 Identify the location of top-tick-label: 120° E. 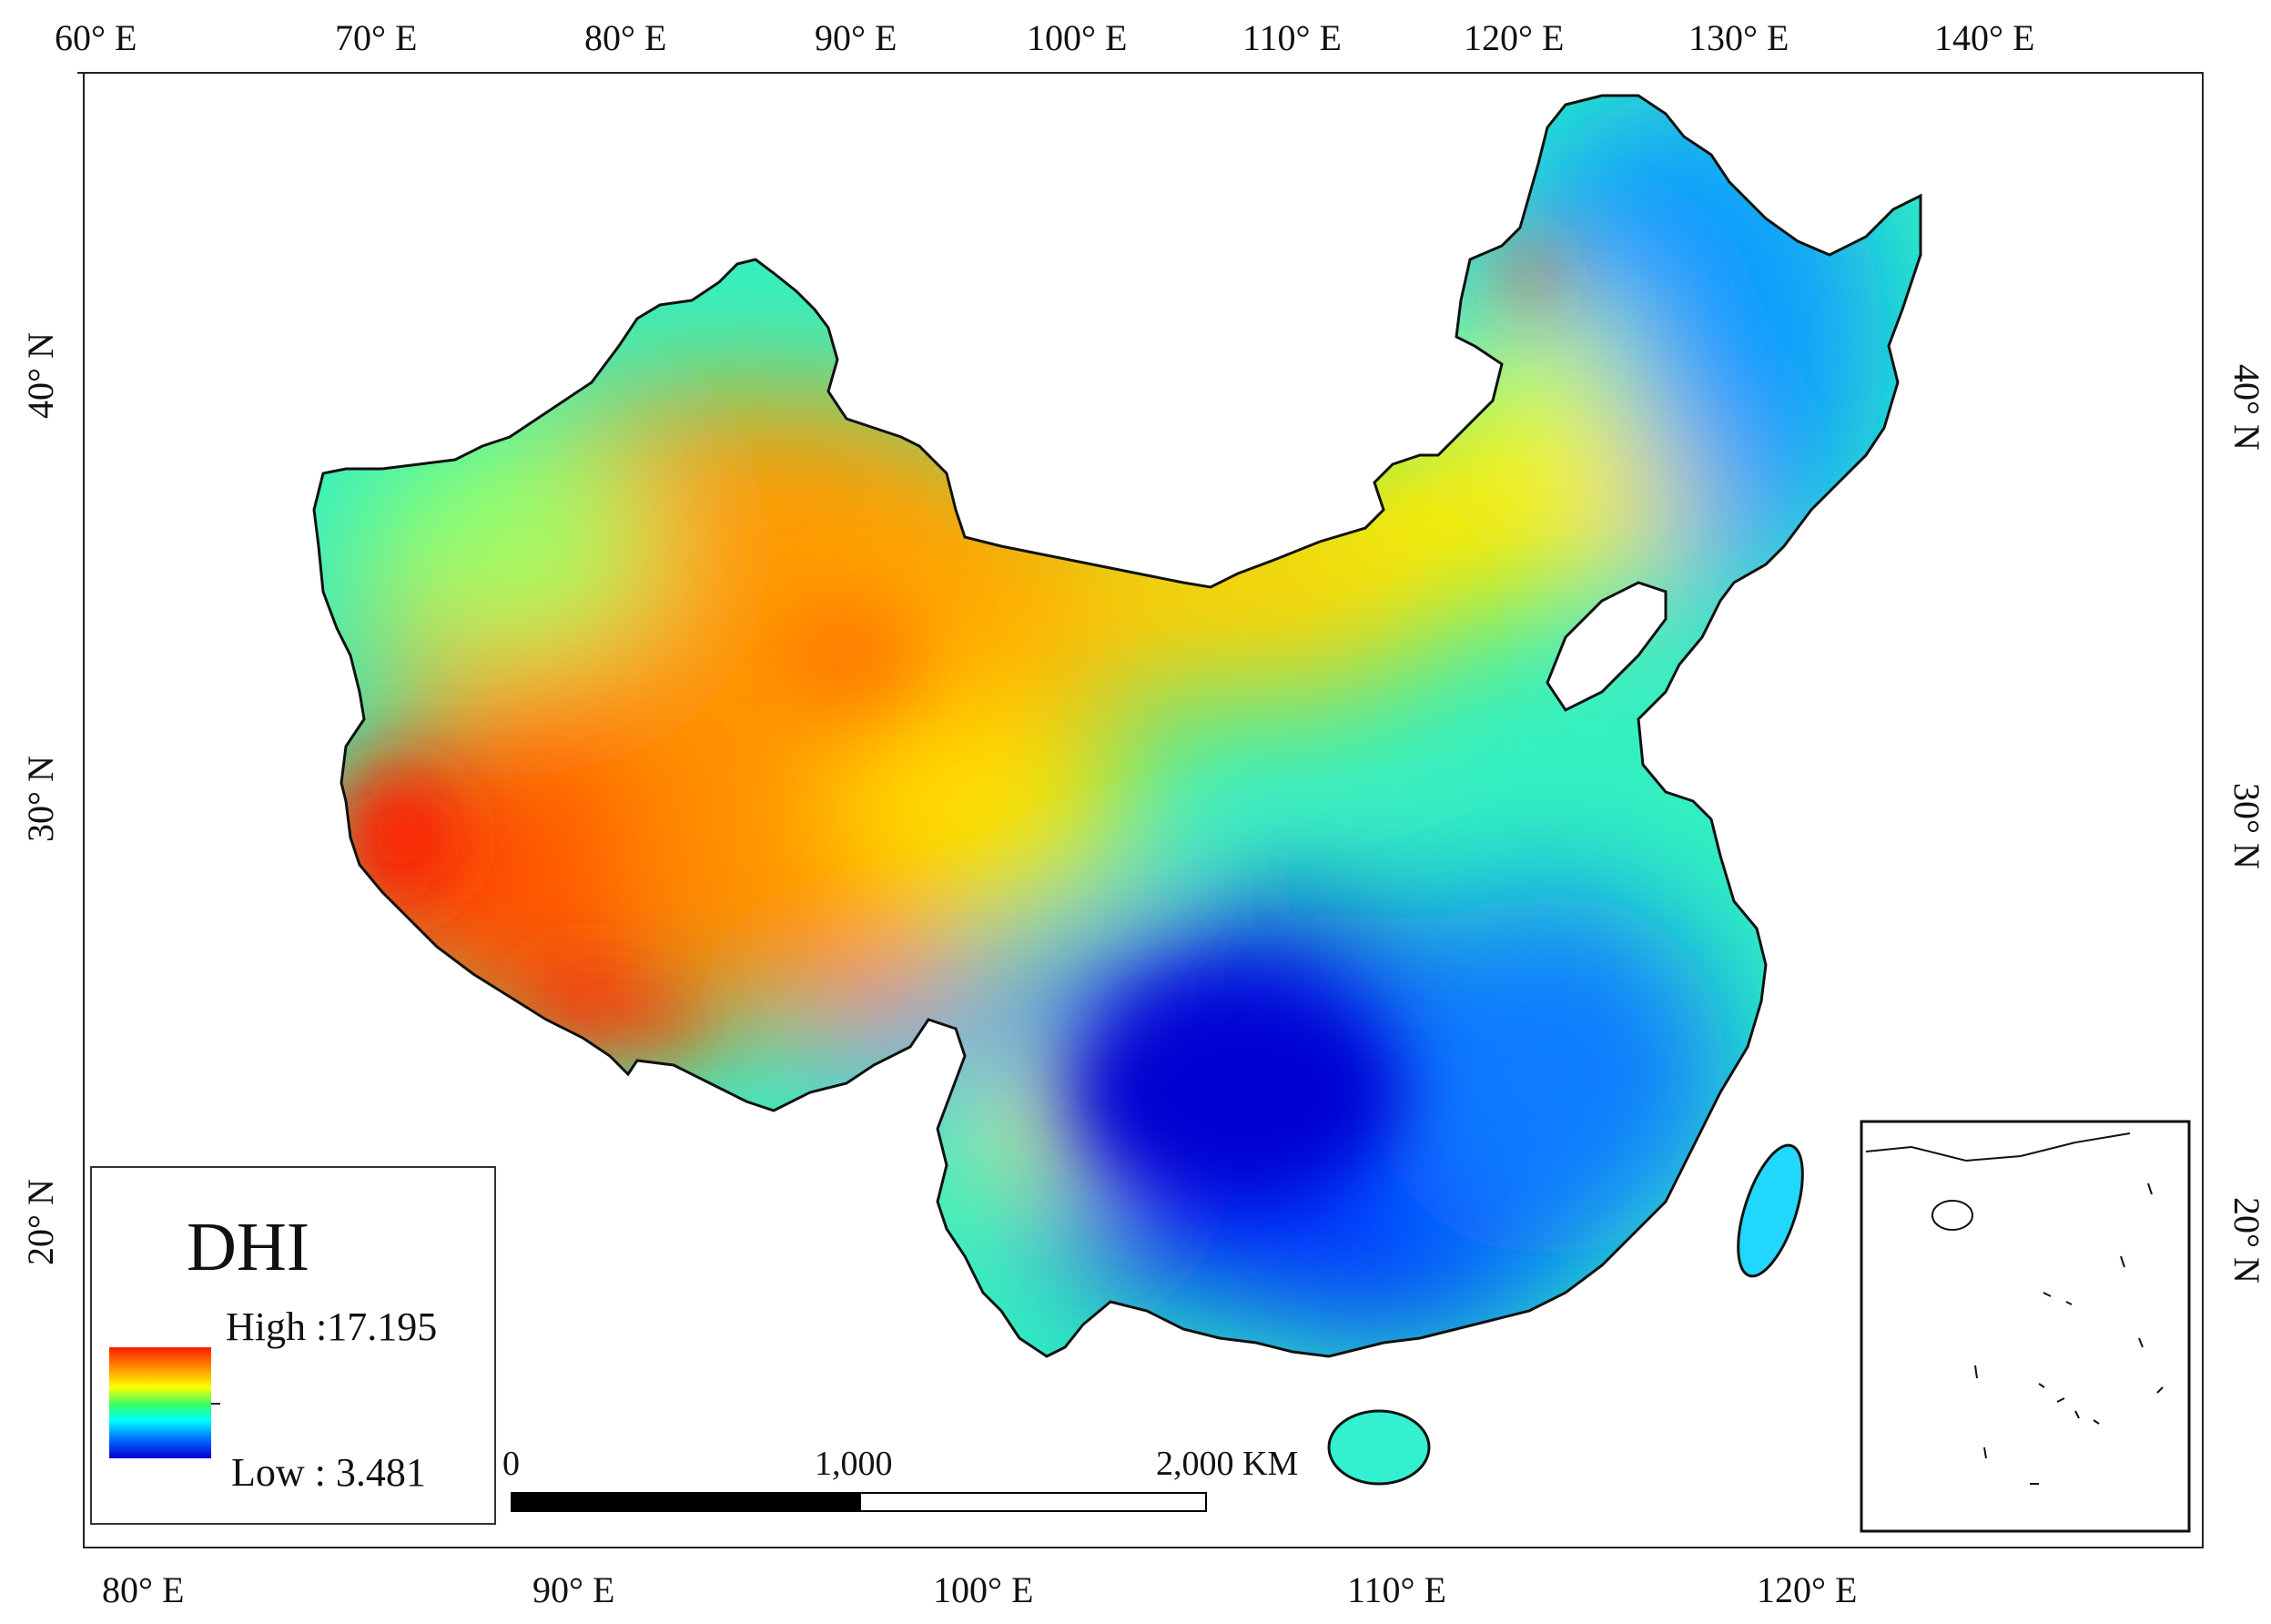
(1514, 37).